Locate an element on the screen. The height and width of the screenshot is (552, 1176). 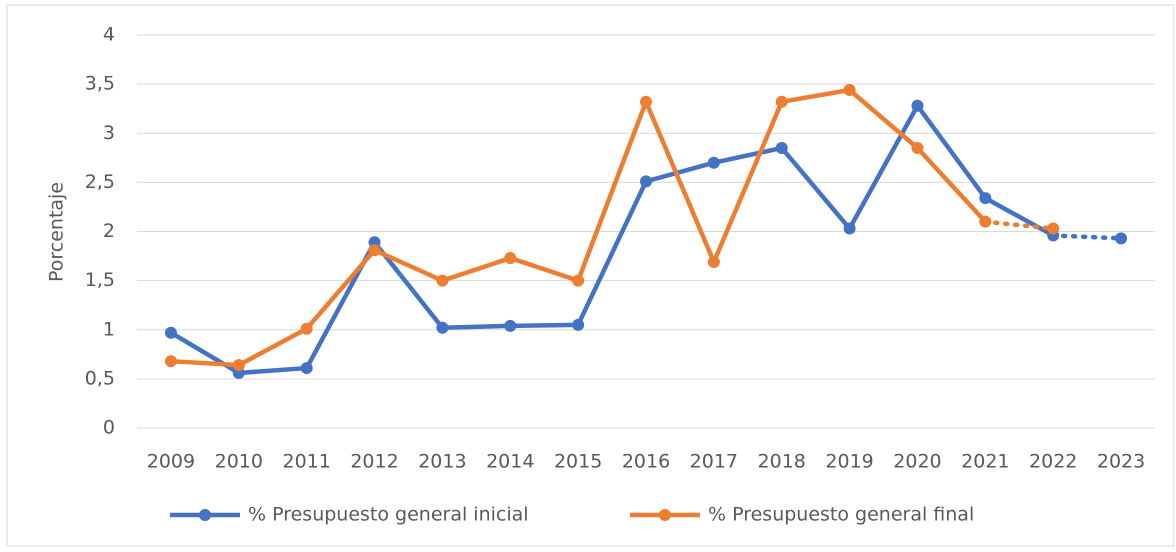
x-tick-label: 2011 is located at coordinates (306, 462).